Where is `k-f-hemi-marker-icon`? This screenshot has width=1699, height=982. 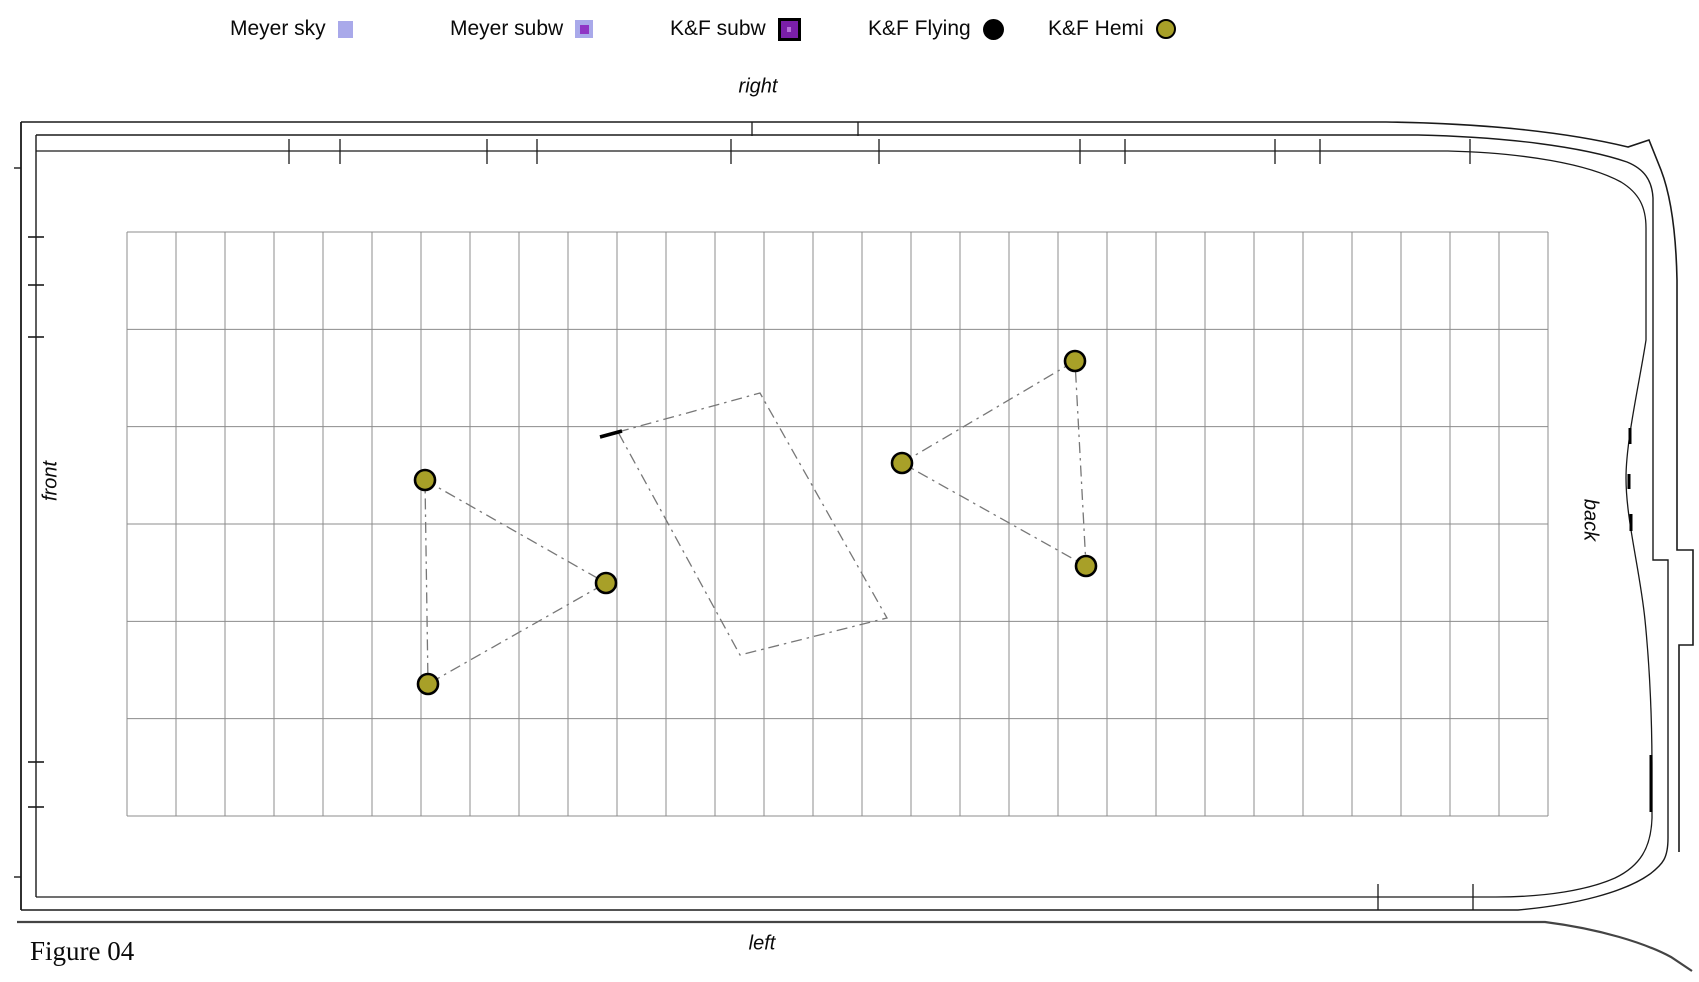 k-f-hemi-marker-icon is located at coordinates (1165, 29).